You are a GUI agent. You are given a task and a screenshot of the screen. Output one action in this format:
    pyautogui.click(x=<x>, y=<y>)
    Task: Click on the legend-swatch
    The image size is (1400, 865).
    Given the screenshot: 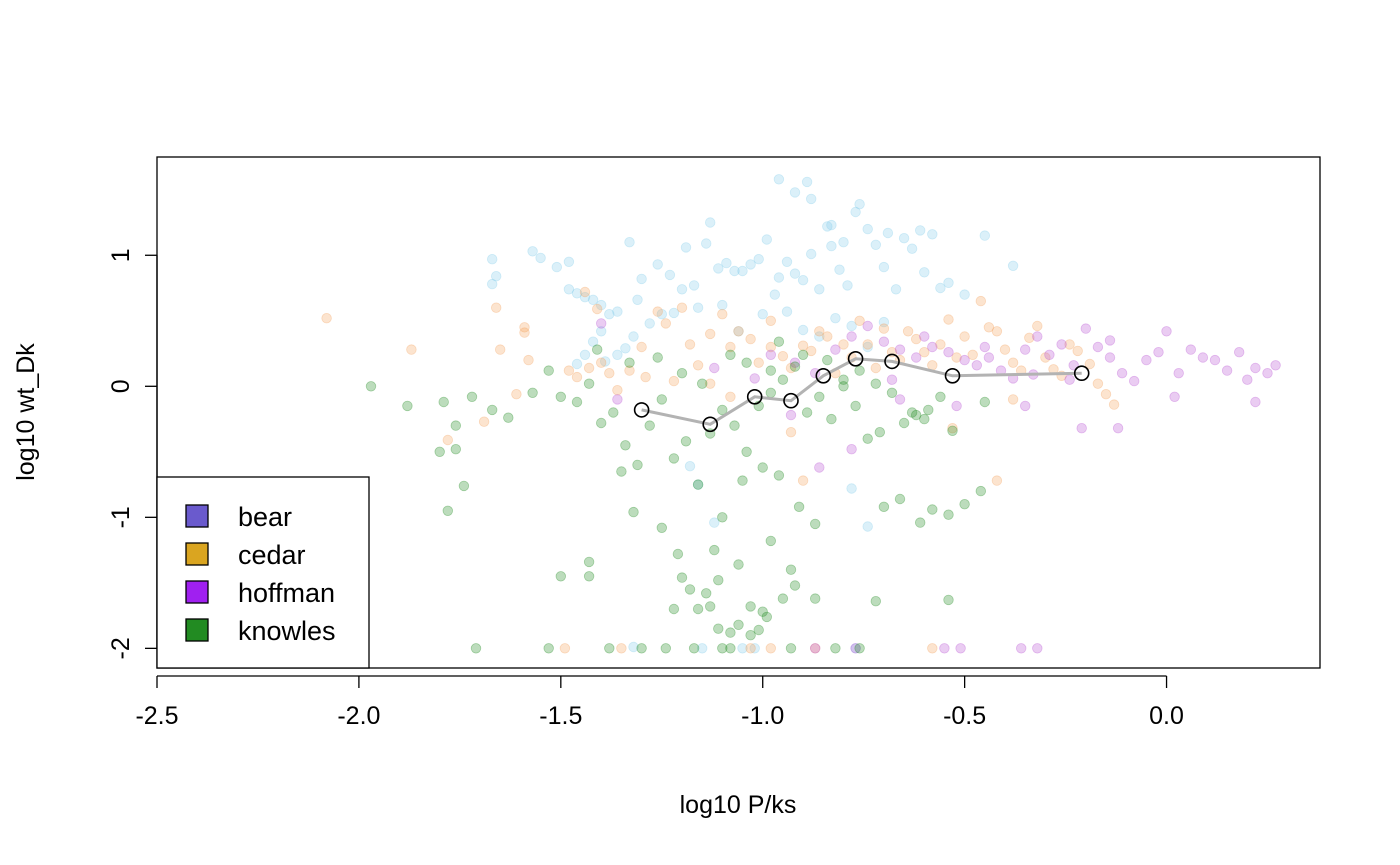 What is the action you would take?
    pyautogui.click(x=197, y=630)
    